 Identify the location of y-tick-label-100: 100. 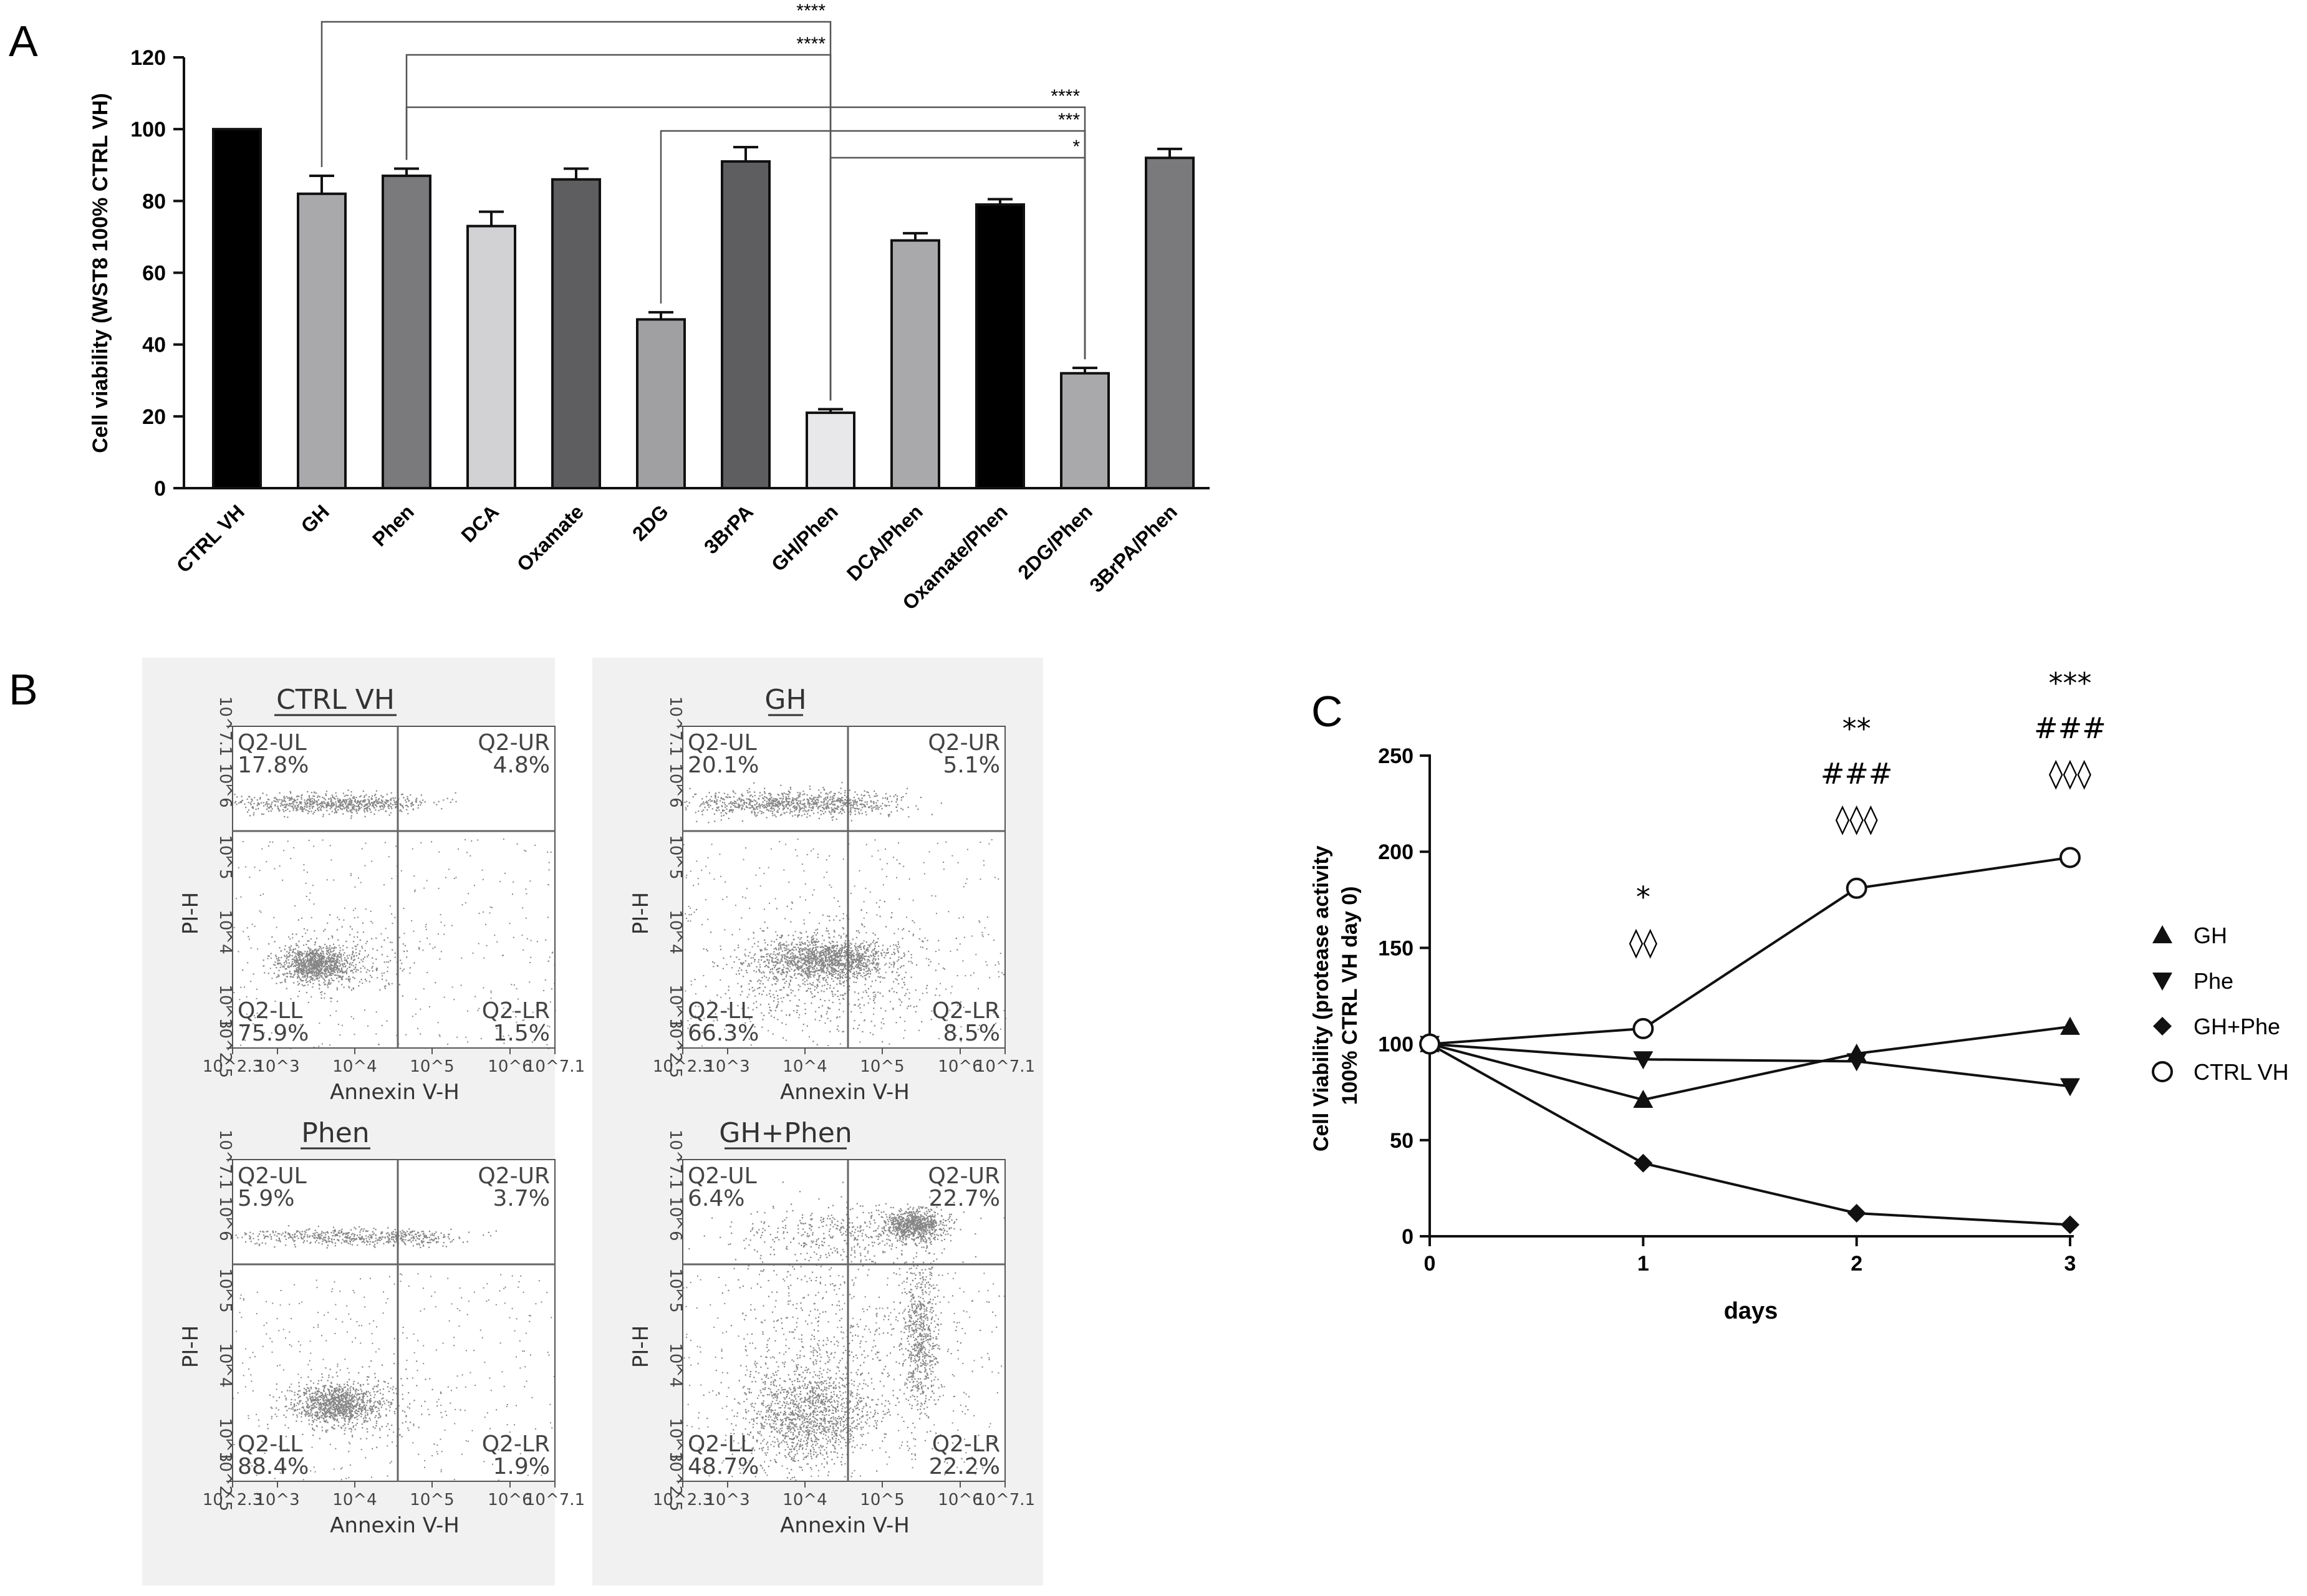
(1396, 1045).